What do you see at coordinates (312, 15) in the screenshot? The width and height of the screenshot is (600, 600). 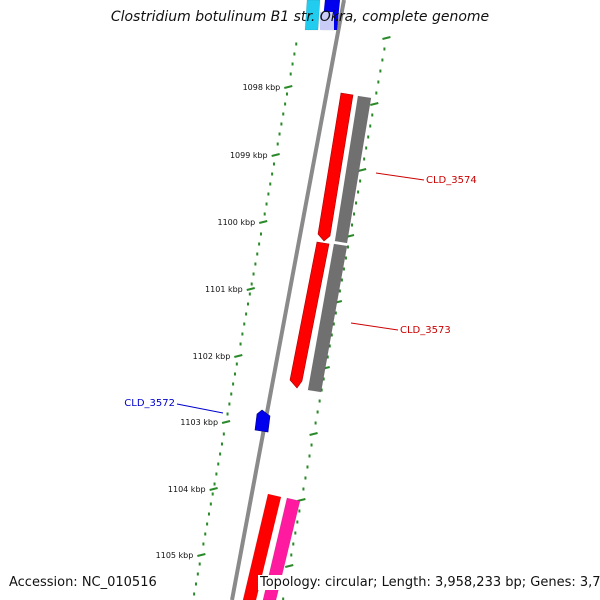 I see `cds-feature-top-cyan` at bounding box center [312, 15].